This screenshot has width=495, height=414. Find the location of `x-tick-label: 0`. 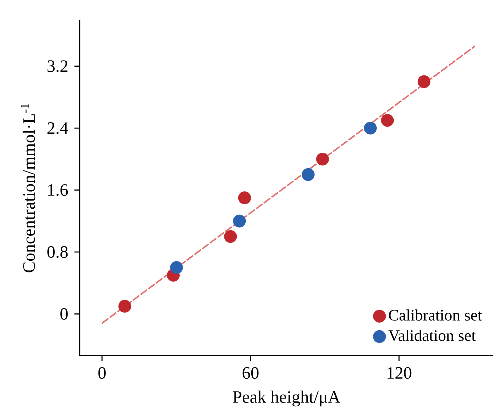

x-tick-label: 0 is located at coordinates (102, 373).